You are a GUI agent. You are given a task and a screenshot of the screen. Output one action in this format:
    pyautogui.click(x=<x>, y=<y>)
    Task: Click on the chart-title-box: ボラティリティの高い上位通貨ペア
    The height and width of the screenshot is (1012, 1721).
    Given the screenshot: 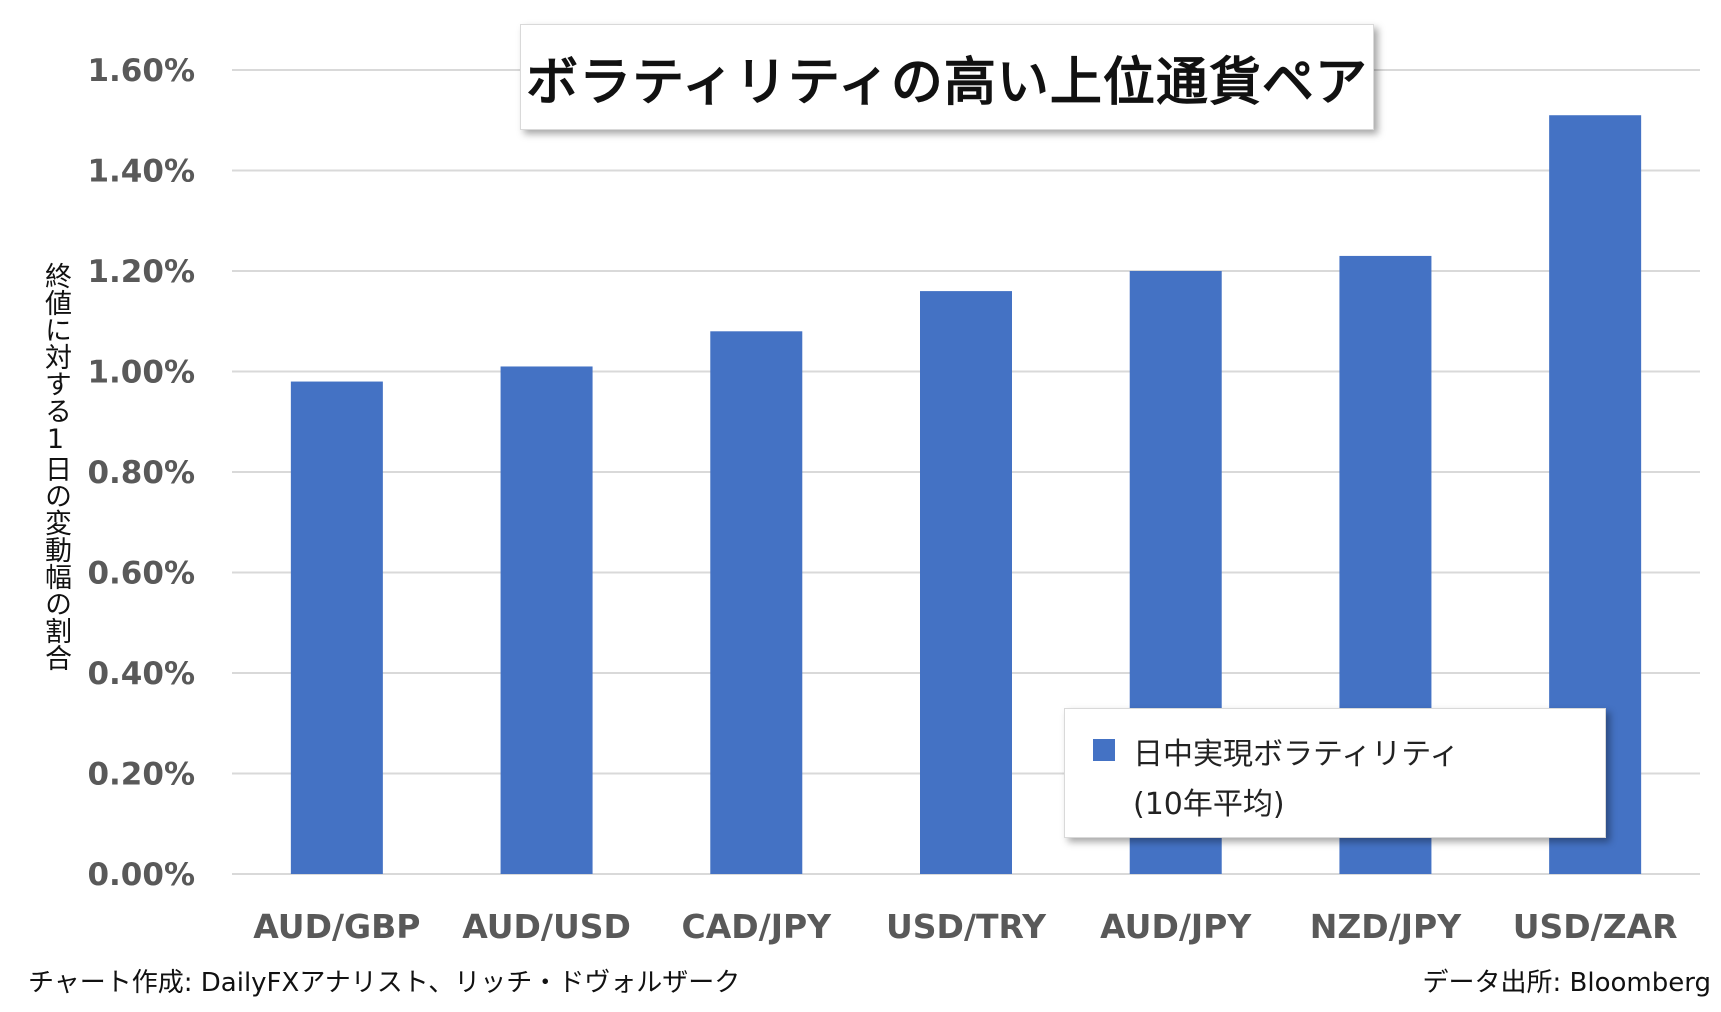 What is the action you would take?
    pyautogui.click(x=947, y=77)
    